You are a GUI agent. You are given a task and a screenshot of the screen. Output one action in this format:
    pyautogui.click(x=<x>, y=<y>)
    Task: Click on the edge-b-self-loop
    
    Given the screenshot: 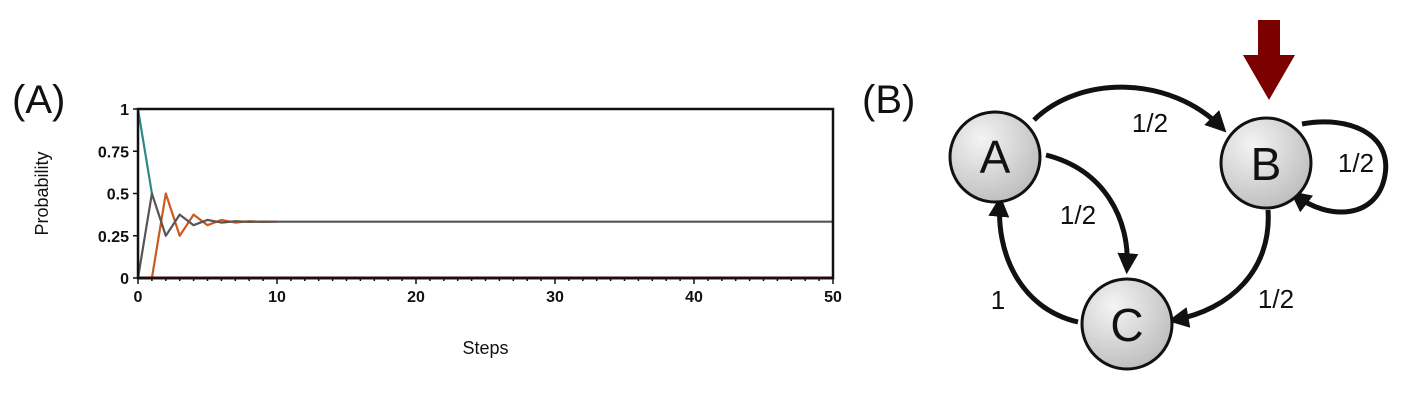 What is the action you would take?
    pyautogui.click(x=1339, y=167)
    